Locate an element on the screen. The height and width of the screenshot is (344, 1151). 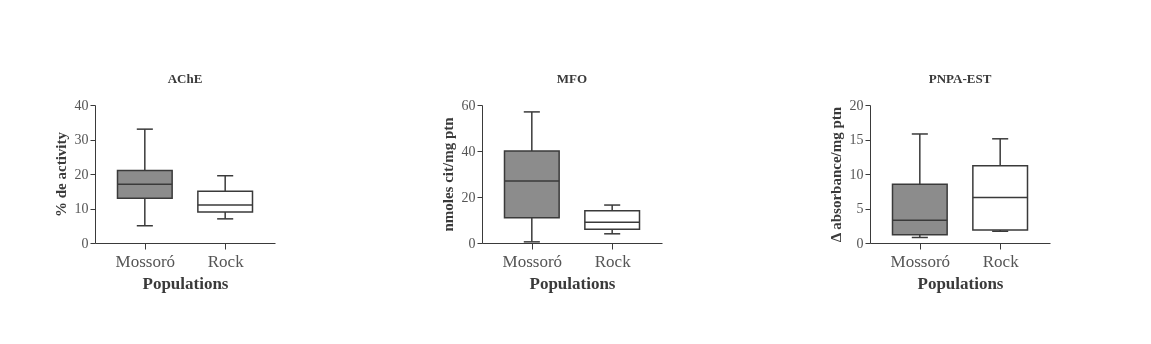
y-tick-label: 60 is located at coordinates (468, 105).